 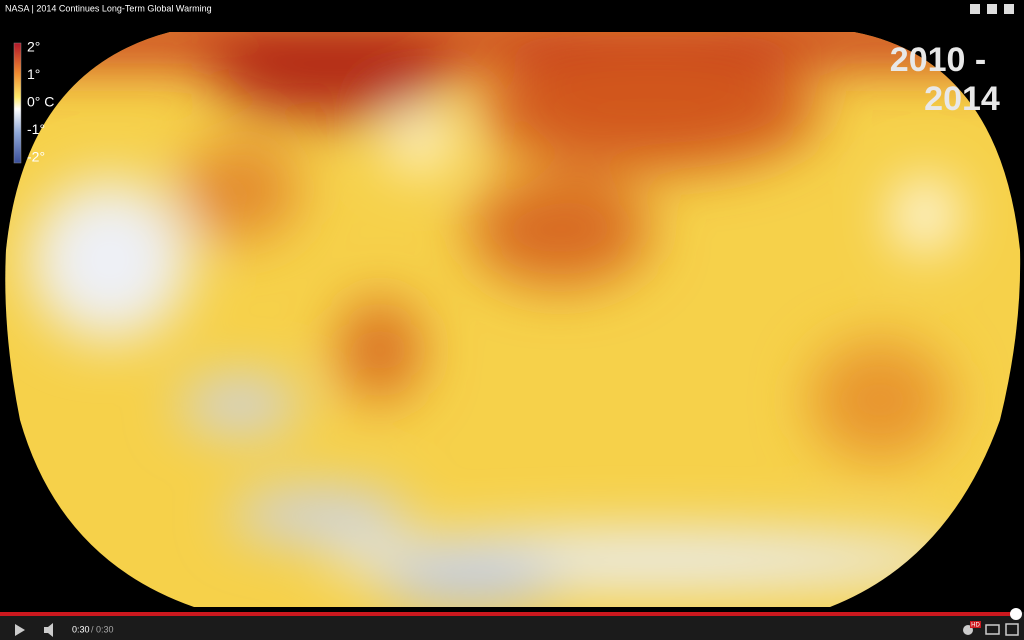 I want to click on legend-label: -1°, so click(x=36, y=129).